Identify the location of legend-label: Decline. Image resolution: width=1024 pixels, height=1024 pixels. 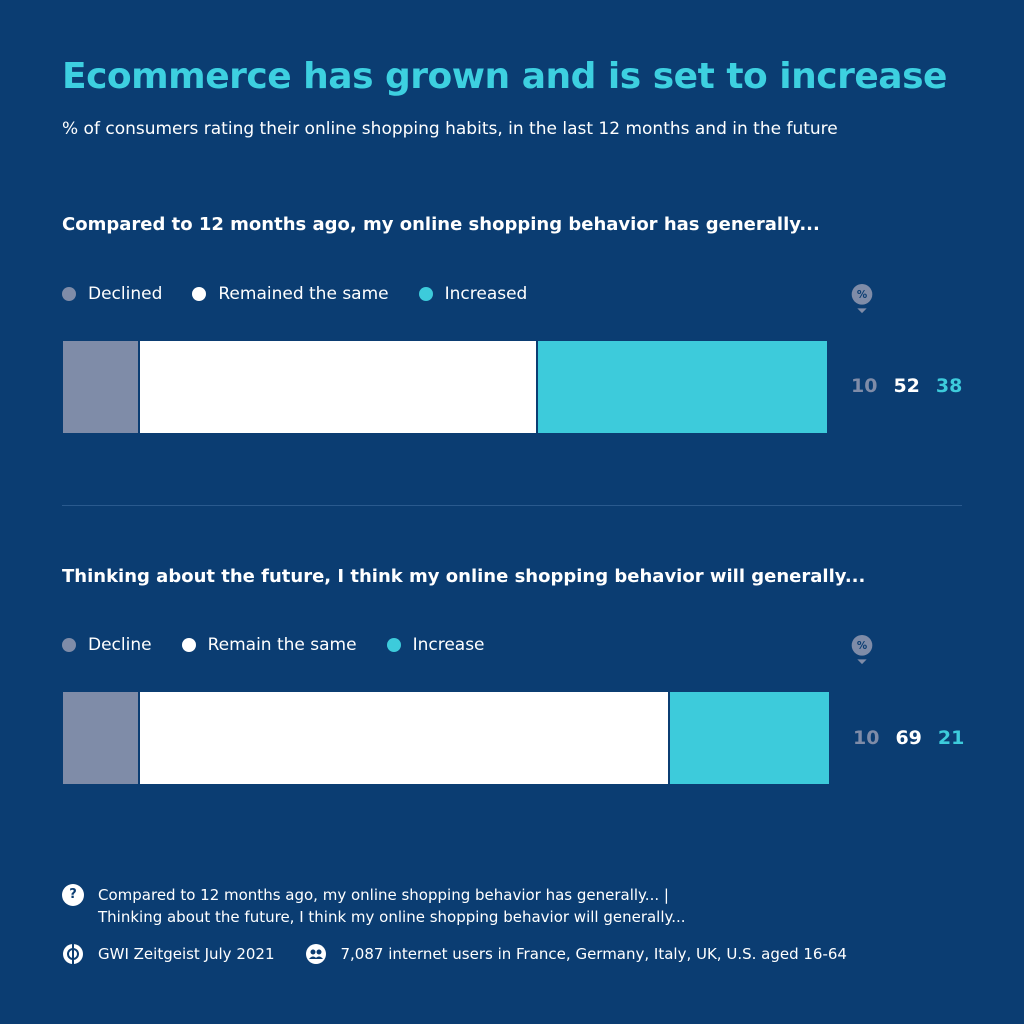
(120, 645).